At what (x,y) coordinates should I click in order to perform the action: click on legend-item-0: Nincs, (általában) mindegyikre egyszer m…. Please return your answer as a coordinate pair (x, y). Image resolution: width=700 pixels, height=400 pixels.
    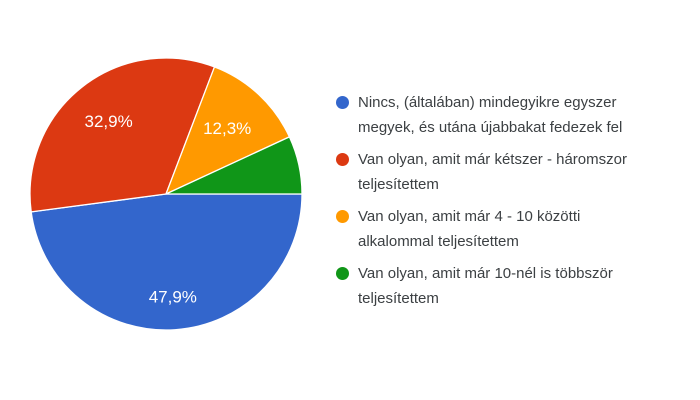
    Looking at the image, I should click on (496, 115).